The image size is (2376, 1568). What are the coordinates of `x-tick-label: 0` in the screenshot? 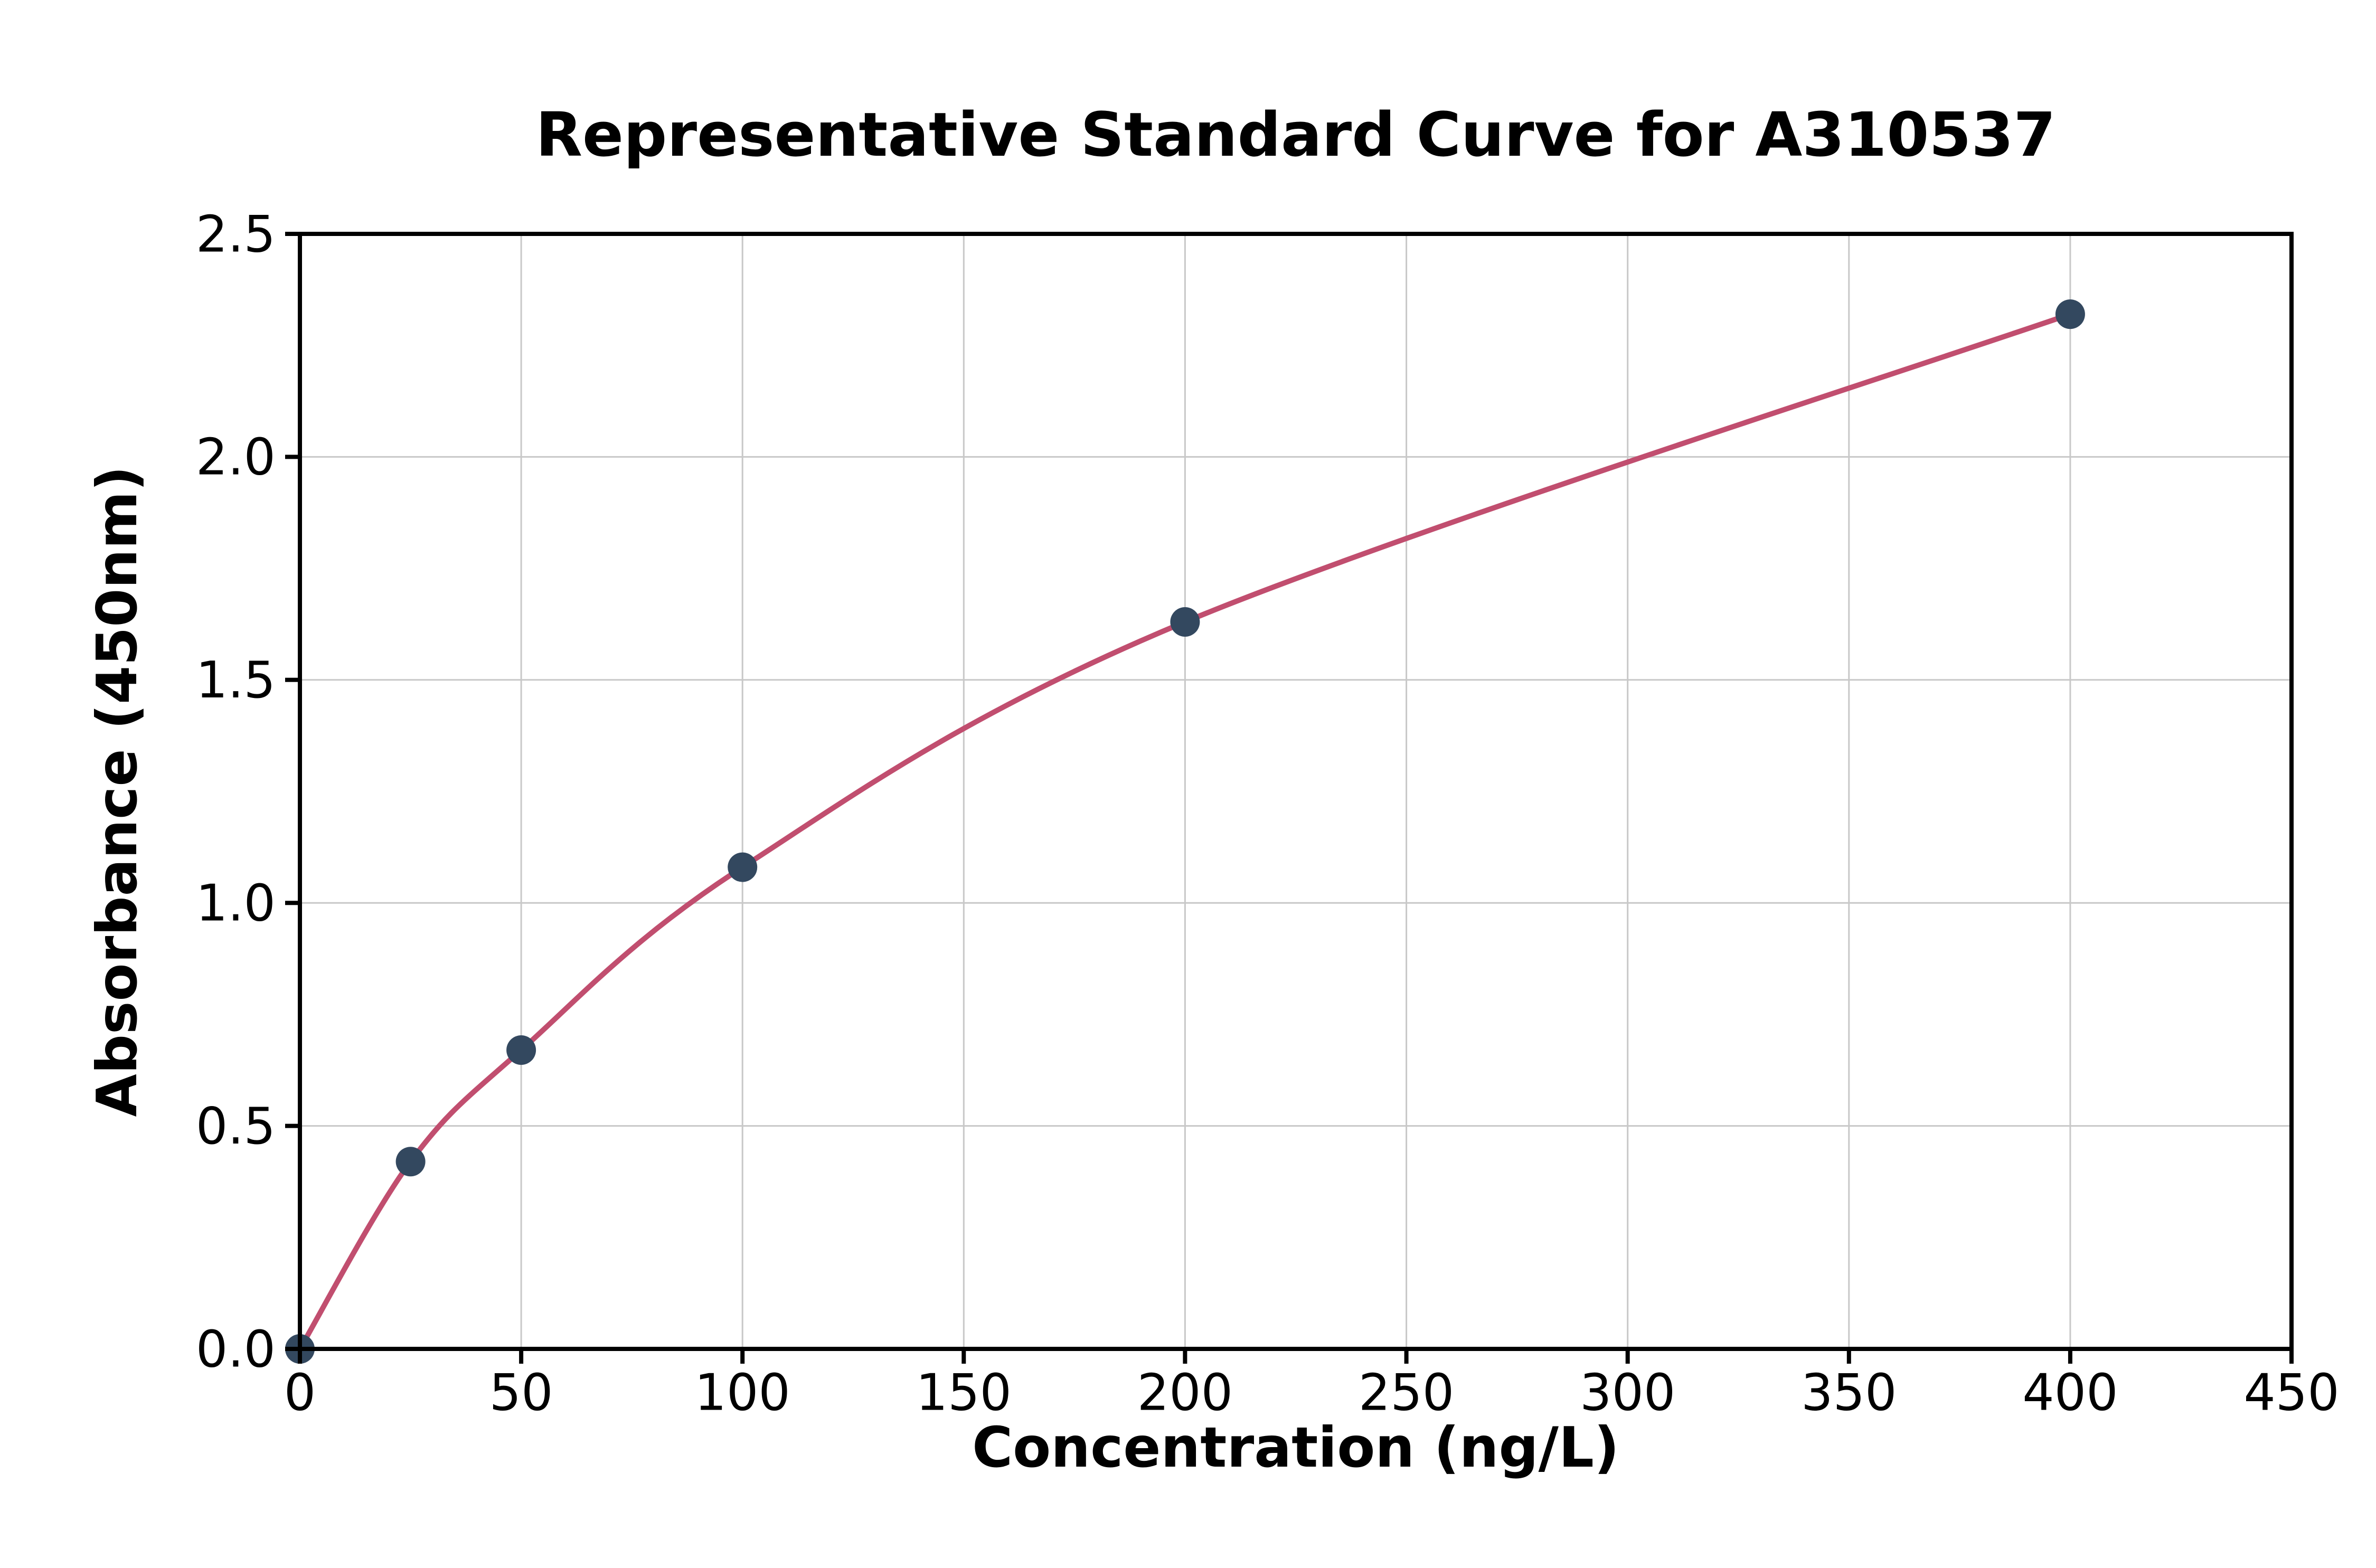 It's located at (300, 1393).